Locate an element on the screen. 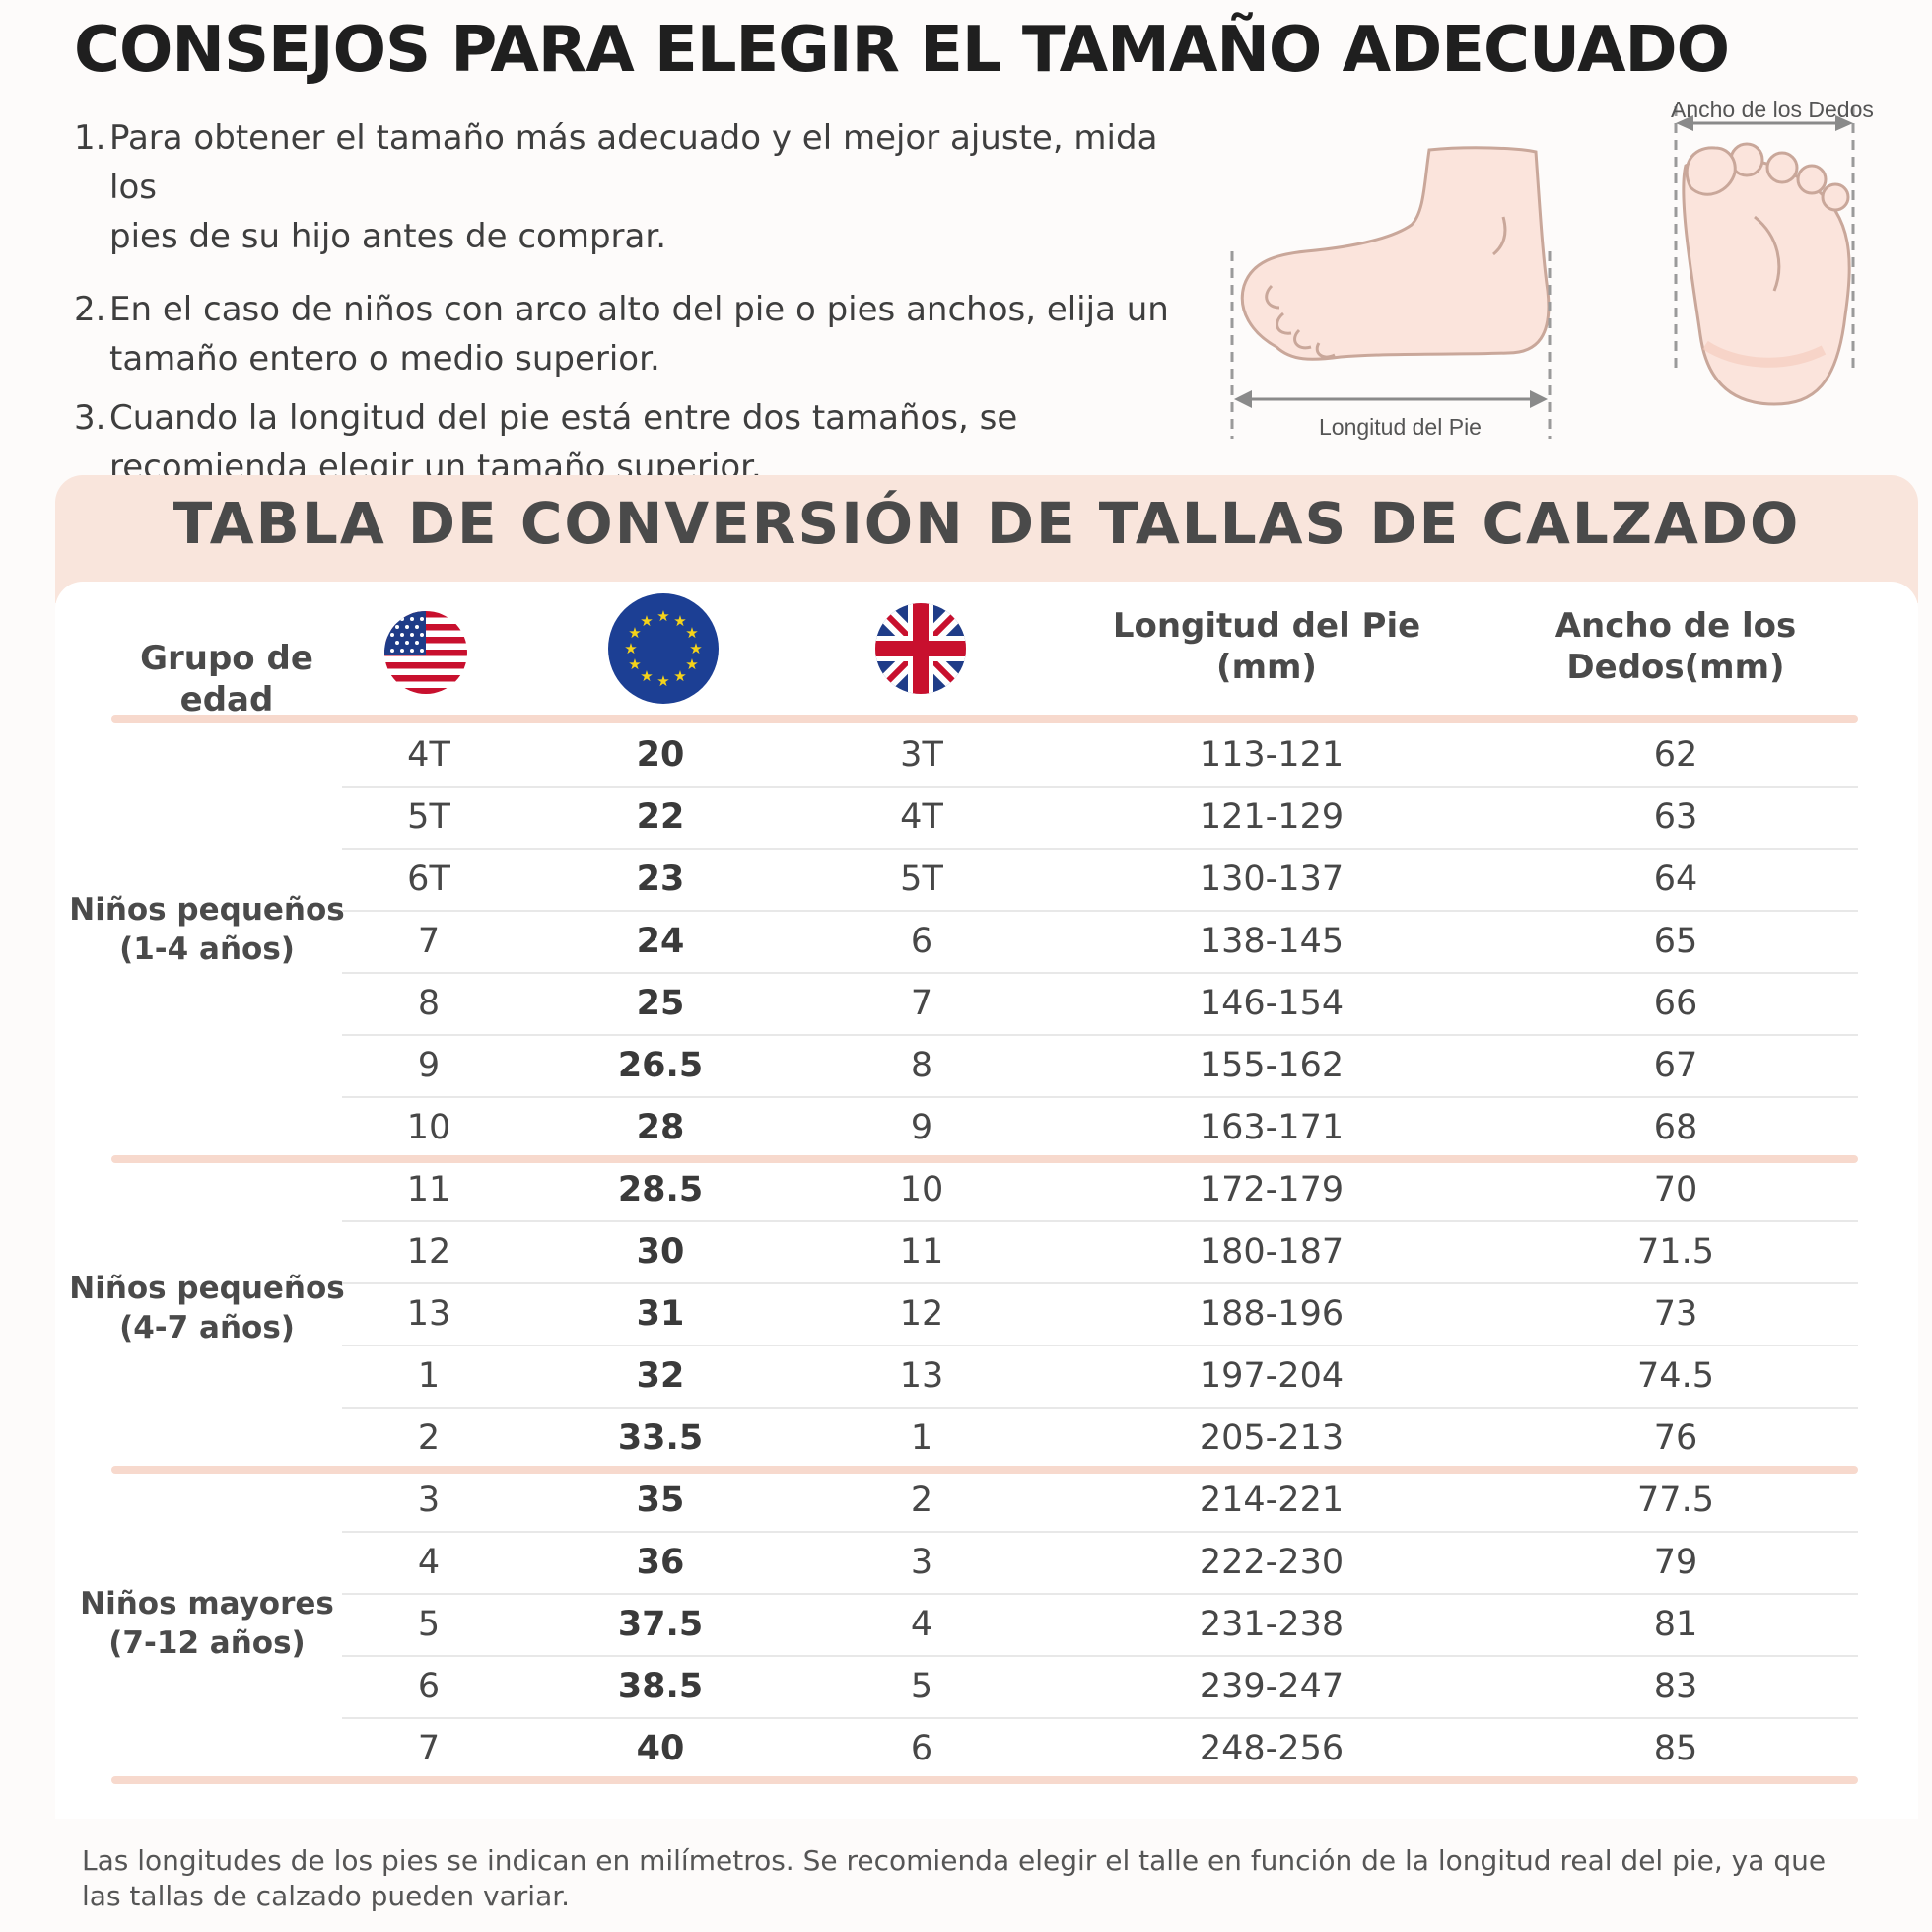  group-label-big-kid: Niños mayores (7-12 años) is located at coordinates (207, 1624).